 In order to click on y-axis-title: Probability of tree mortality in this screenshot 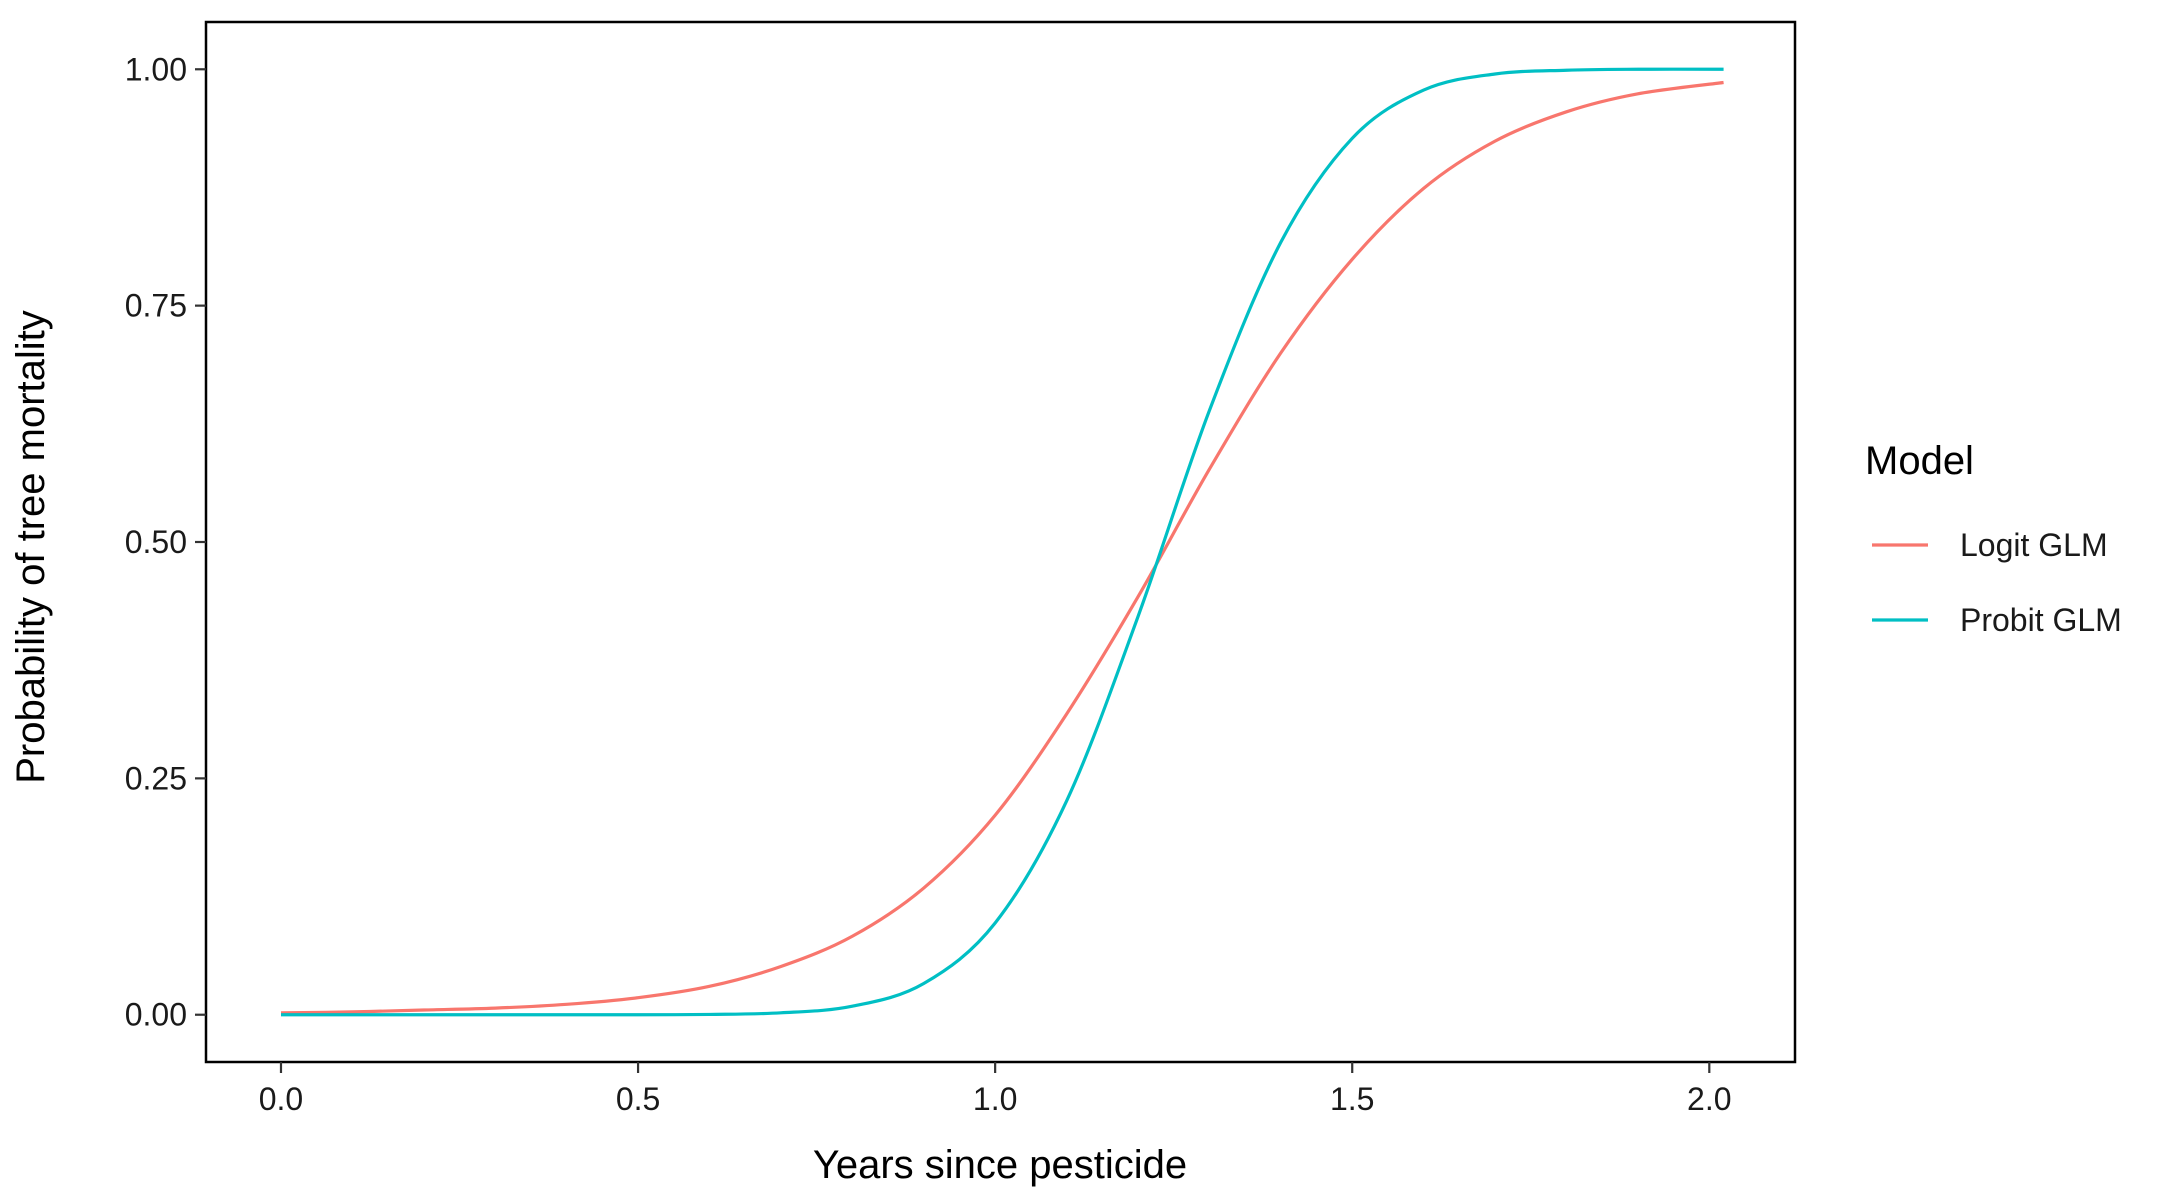, I will do `click(31, 547)`.